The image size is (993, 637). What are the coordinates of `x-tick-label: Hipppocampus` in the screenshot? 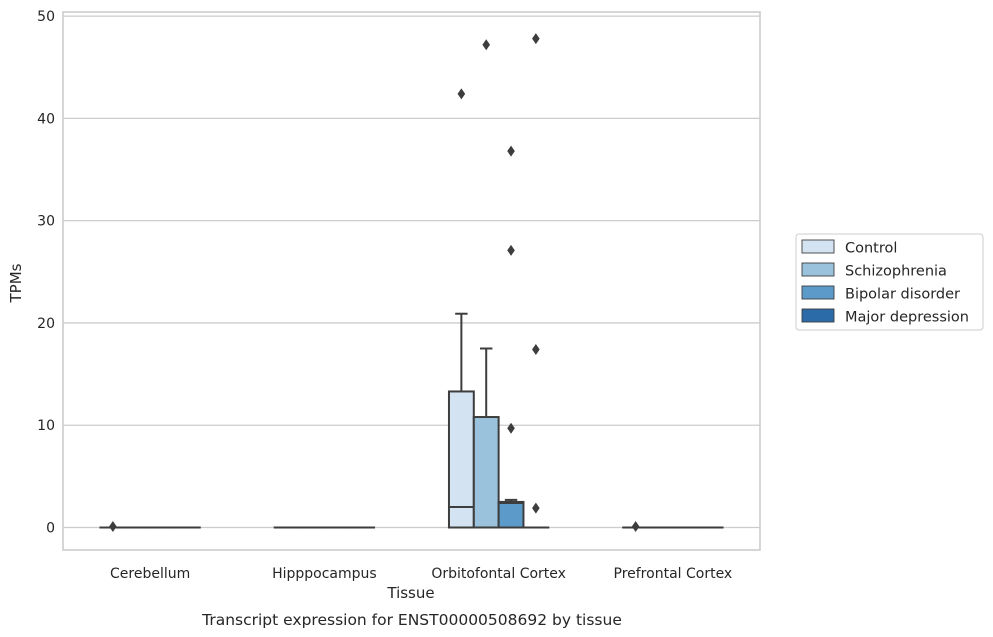 It's located at (324, 574).